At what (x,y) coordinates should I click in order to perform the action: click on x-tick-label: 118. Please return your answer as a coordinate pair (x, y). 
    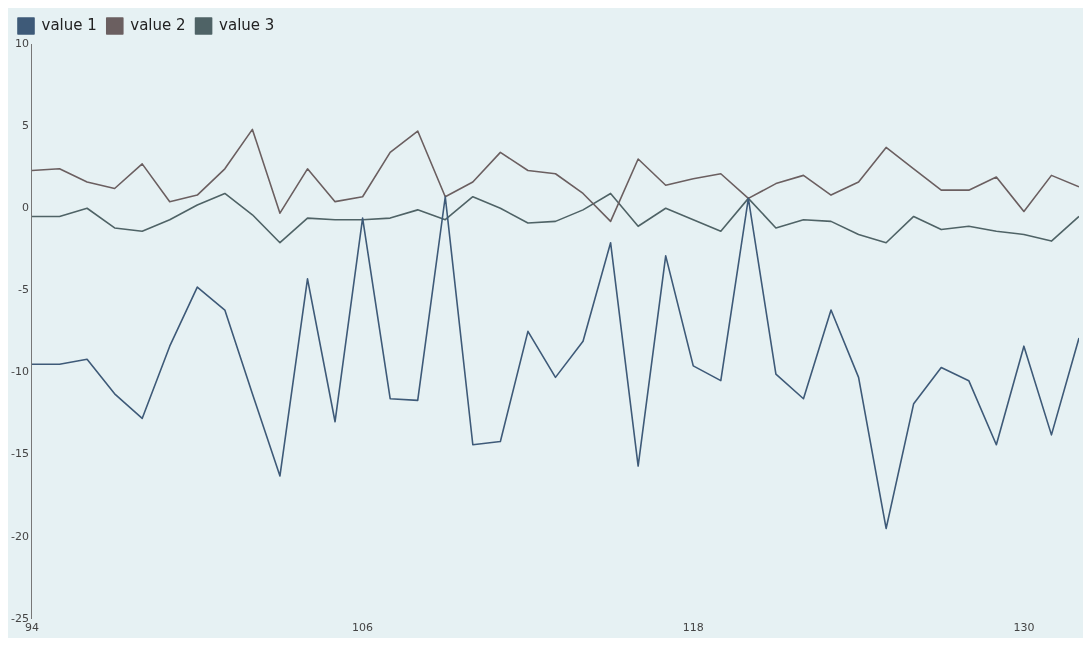
    Looking at the image, I should click on (693, 628).